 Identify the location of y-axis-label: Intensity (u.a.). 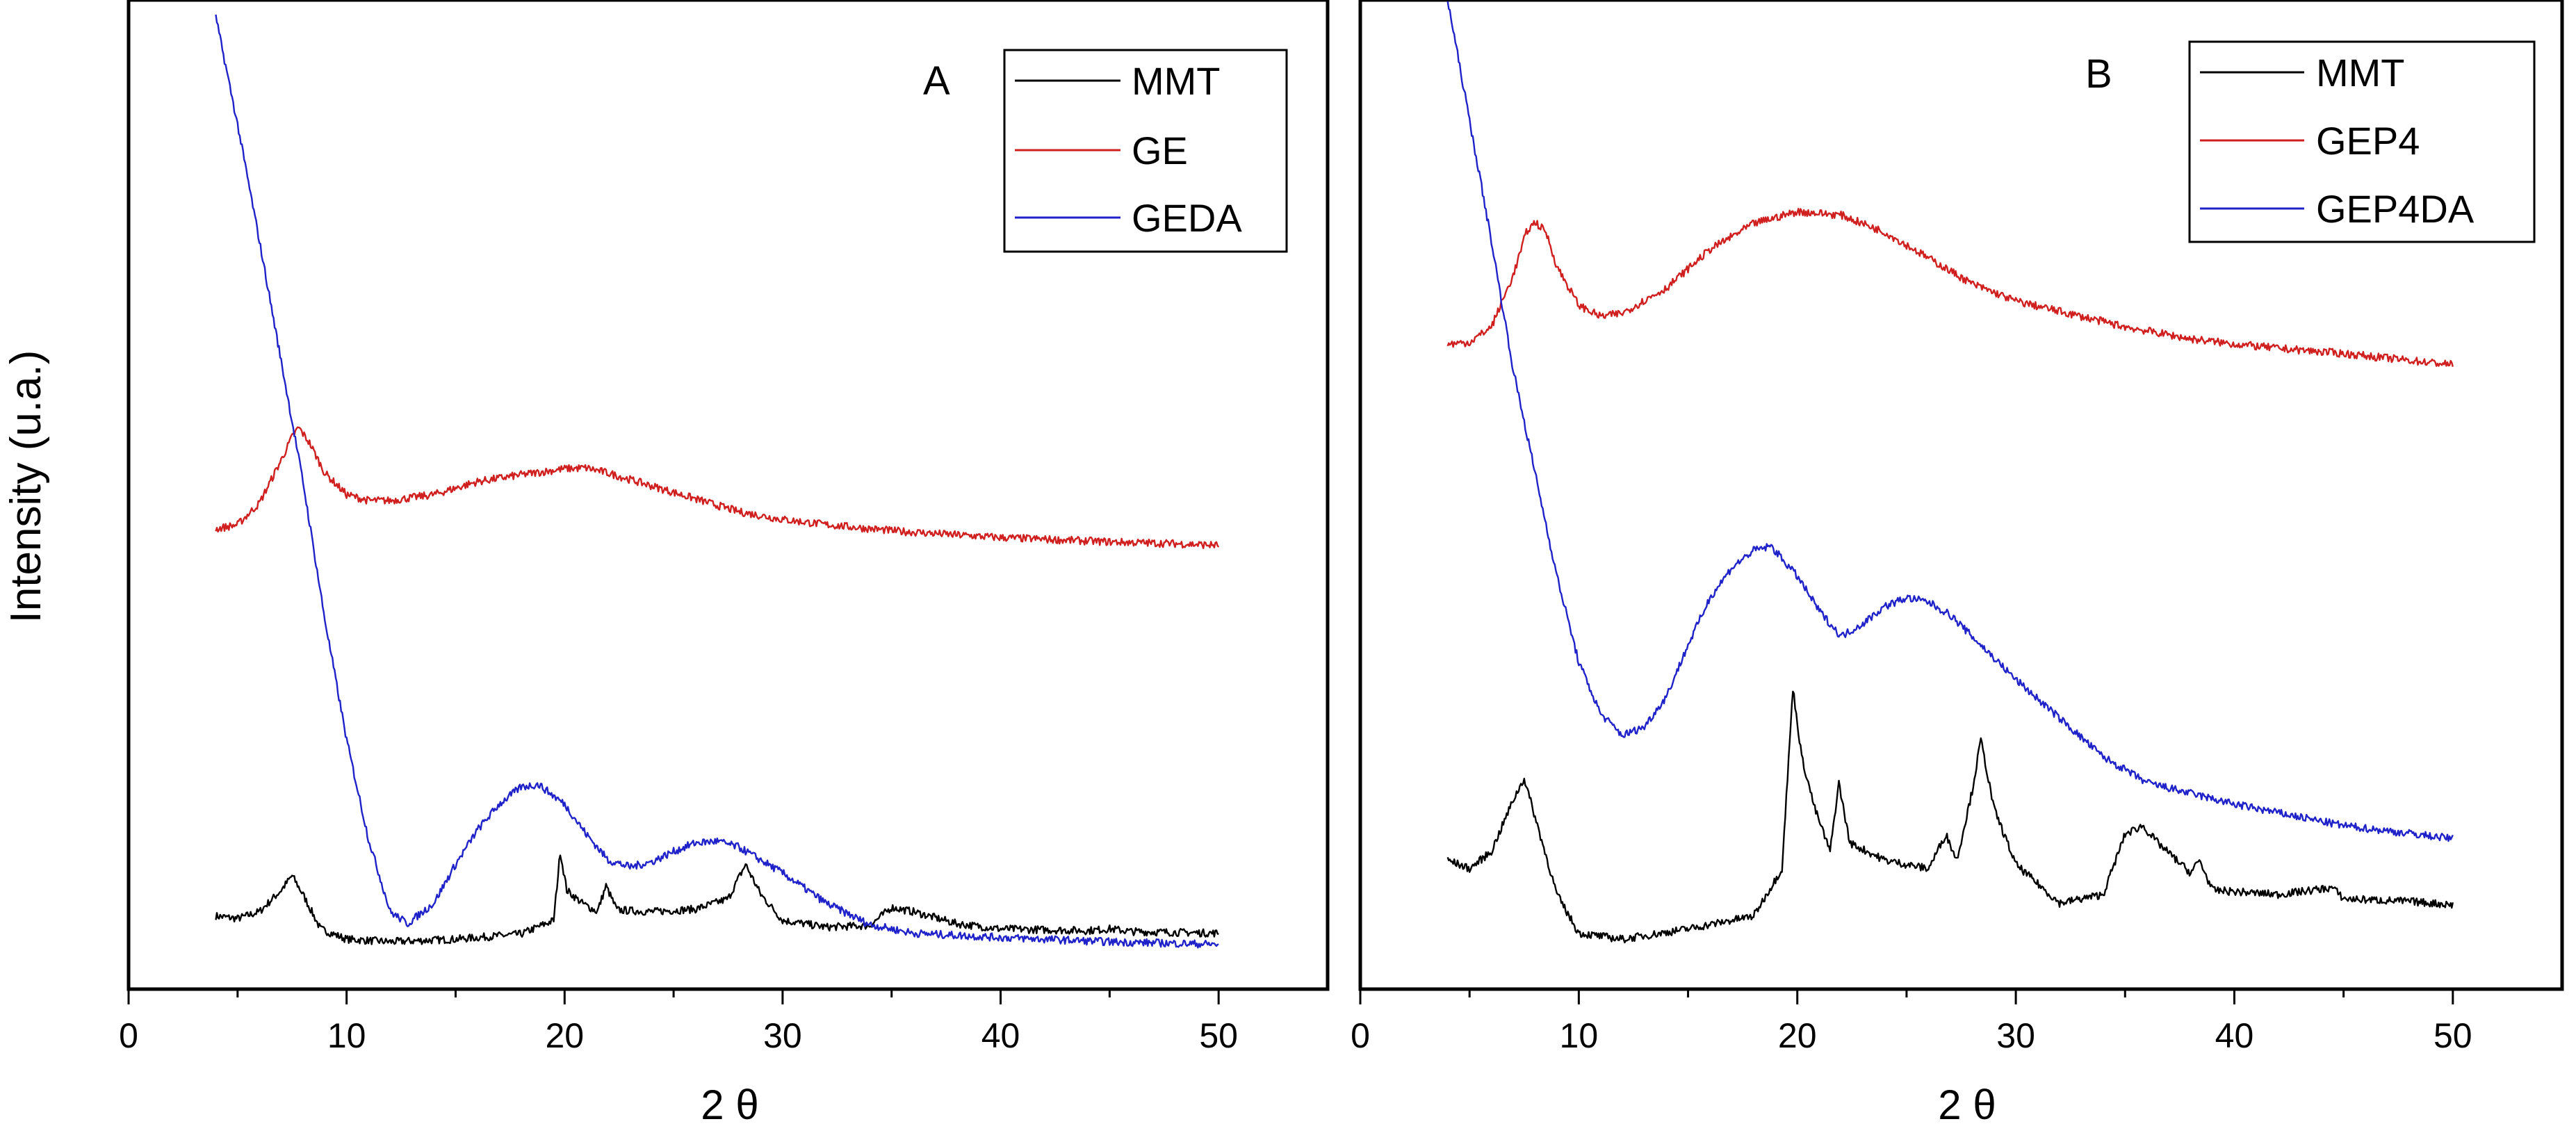
(26, 486).